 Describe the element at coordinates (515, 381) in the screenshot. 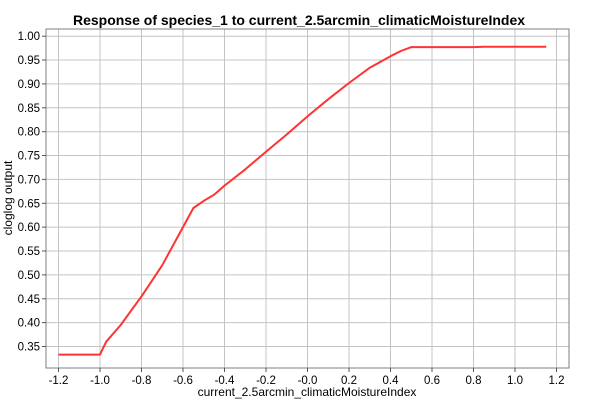

I see `x-tick-label: 1.0` at that location.